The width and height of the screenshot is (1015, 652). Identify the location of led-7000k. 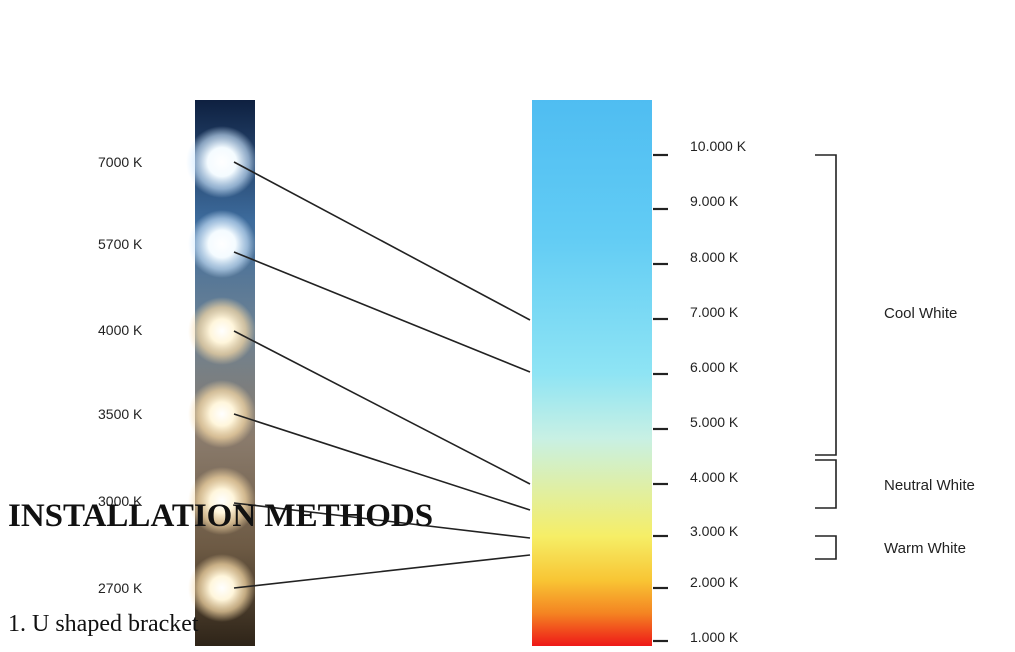
(222, 162).